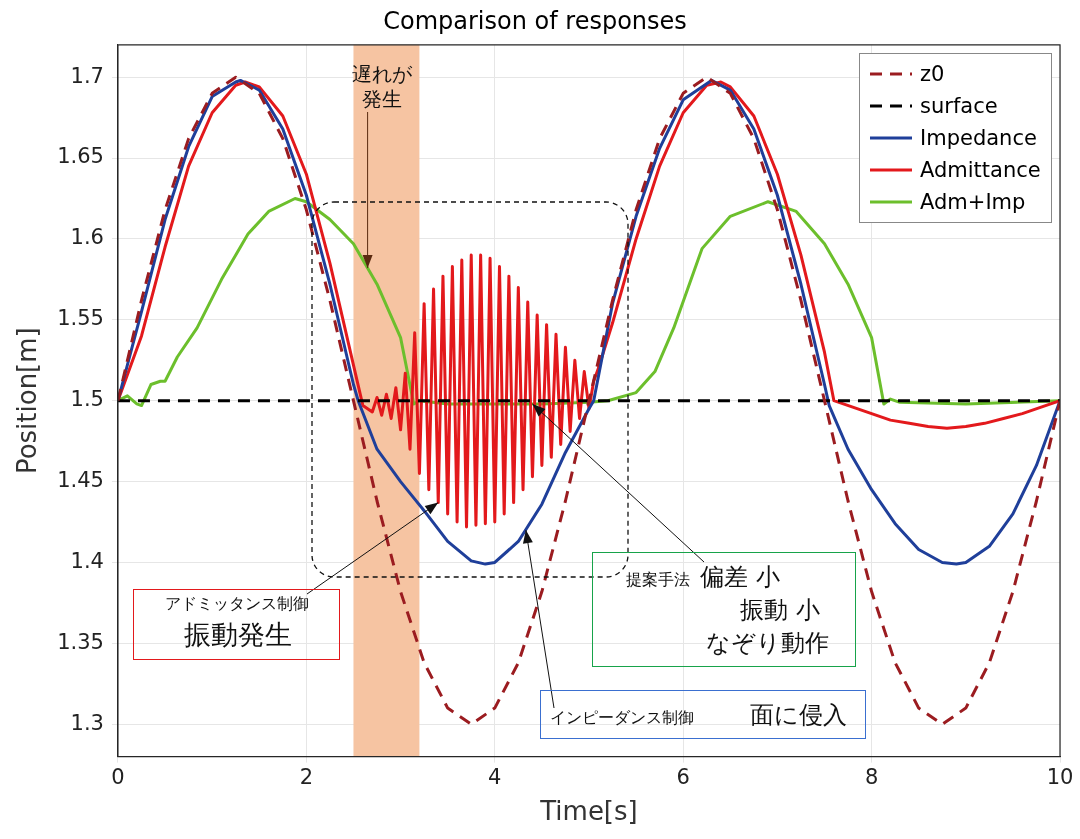  Describe the element at coordinates (658, 579) in the screenshot. I see `annotation: 提案手法` at that location.